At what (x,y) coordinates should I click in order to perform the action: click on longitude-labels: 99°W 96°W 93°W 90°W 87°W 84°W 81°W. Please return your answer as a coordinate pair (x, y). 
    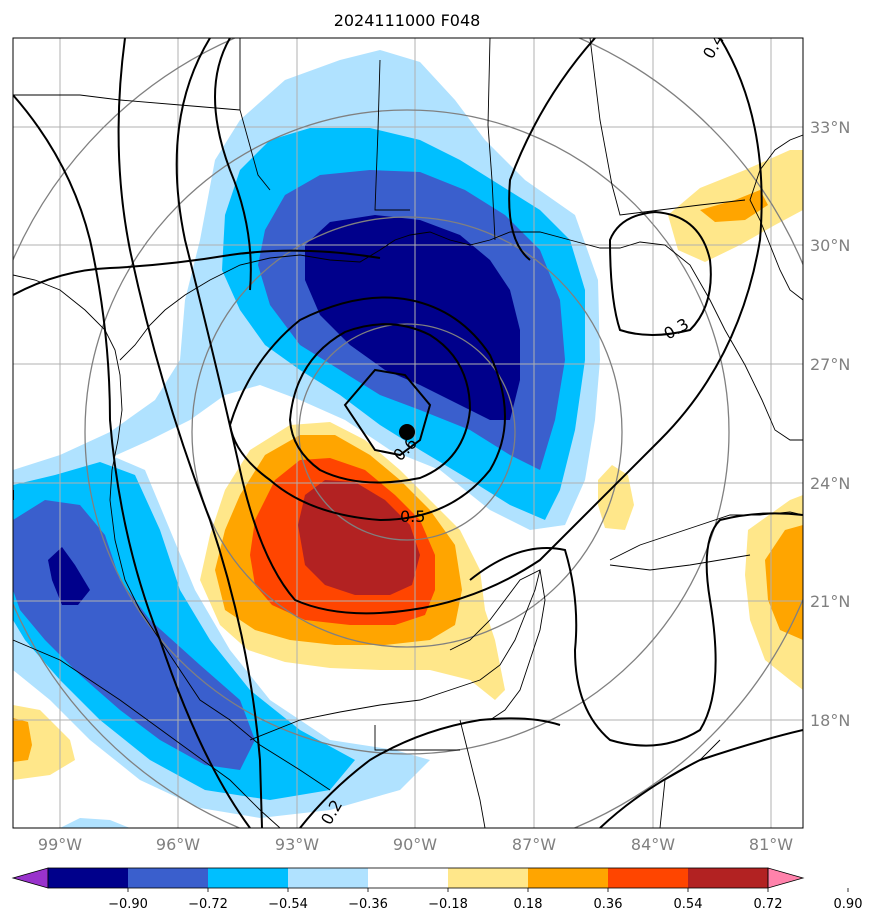
    Looking at the image, I should click on (415, 844).